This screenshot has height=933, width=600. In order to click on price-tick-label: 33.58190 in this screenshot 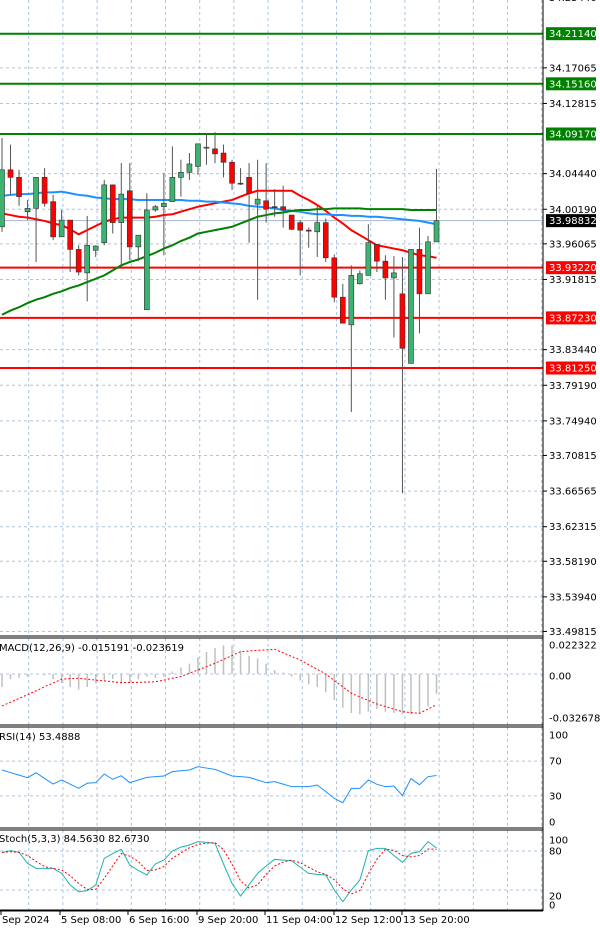, I will do `click(573, 562)`.